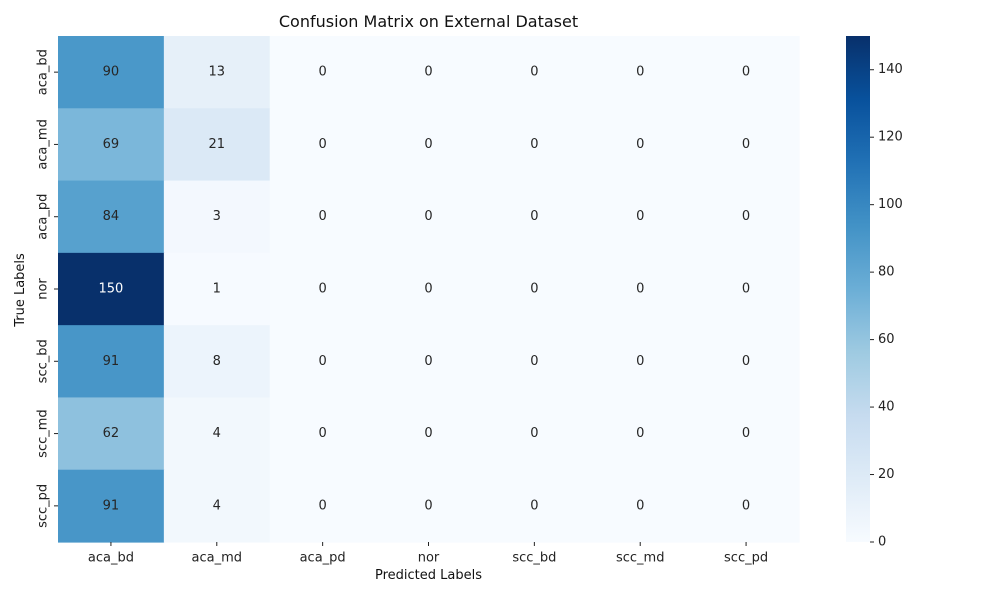 This screenshot has height=600, width=1000. What do you see at coordinates (428, 575) in the screenshot?
I see `x-axis-label: Predicted Labels` at bounding box center [428, 575].